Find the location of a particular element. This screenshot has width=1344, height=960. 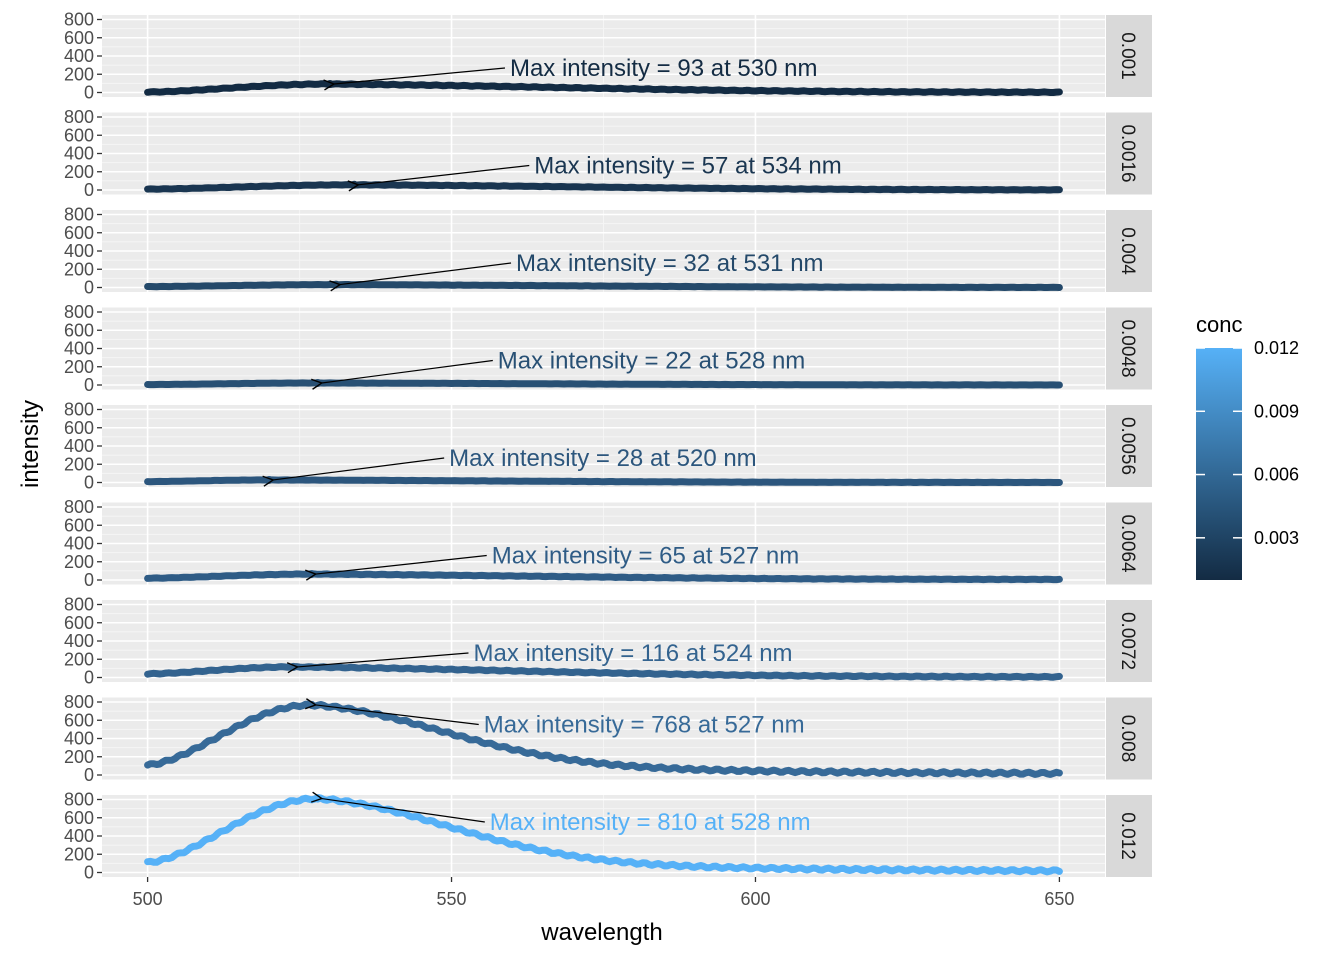

annotation-text: Max intensity = 65 at 527 nm is located at coordinates (646, 556).